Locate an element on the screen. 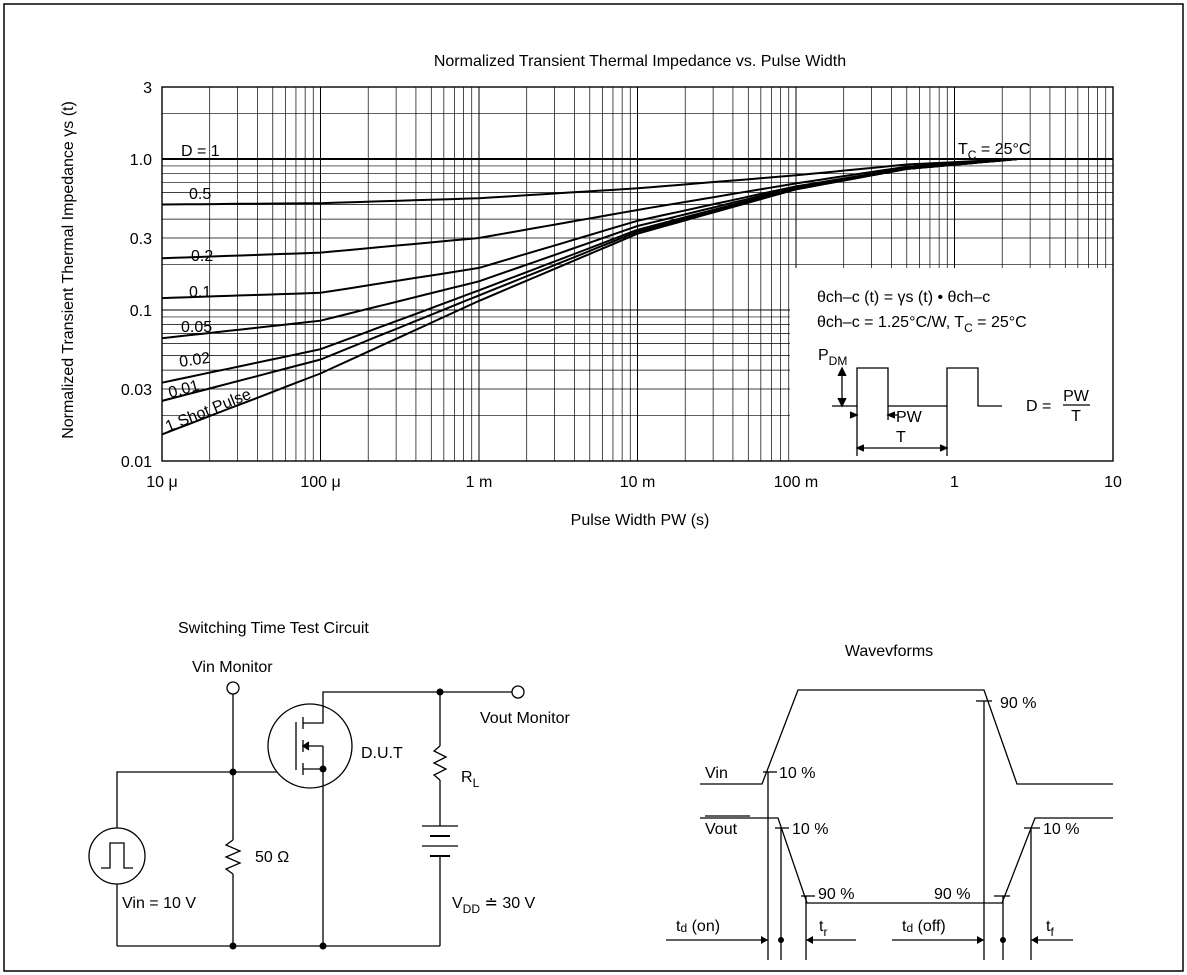 Image resolution: width=1187 pixels, height=975 pixels. p10-vout-right-label: 10 % is located at coordinates (1061, 829).